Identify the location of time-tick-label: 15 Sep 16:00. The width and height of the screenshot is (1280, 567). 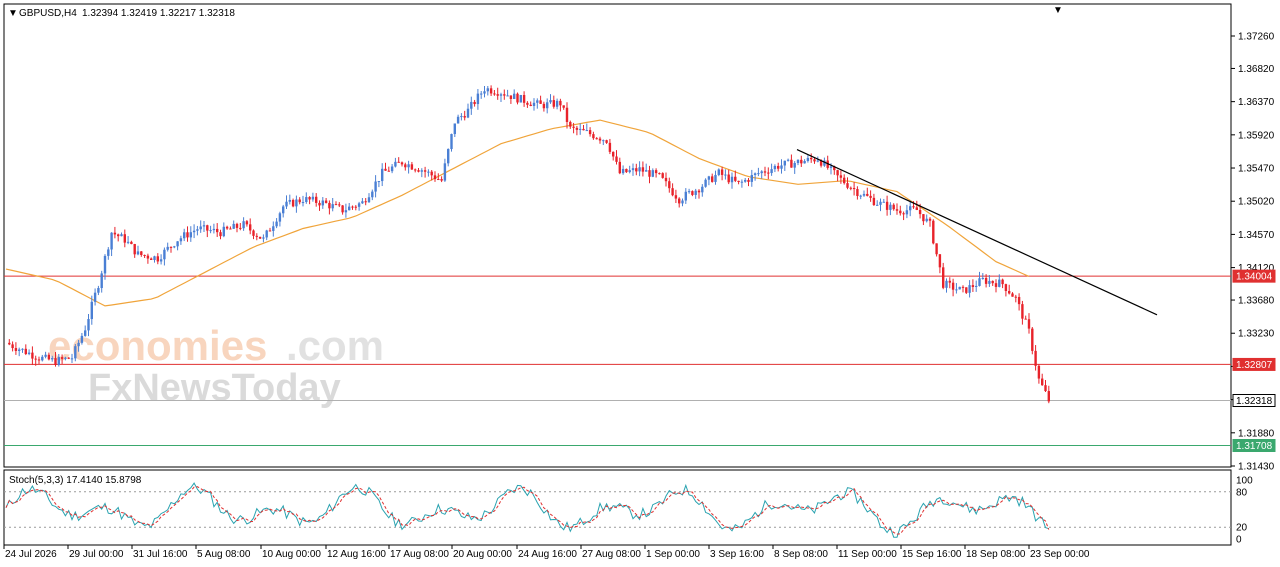
(932, 554).